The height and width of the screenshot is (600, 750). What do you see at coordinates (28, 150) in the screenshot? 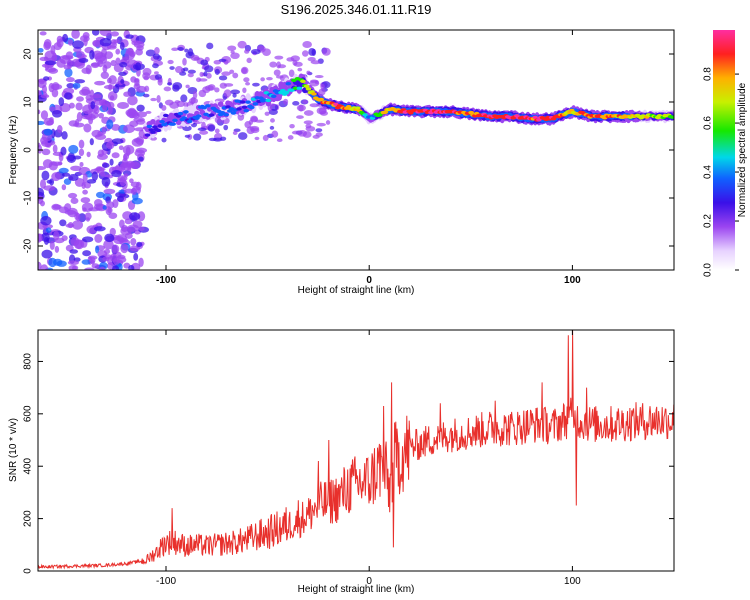
I see `y-tick-label: 0` at bounding box center [28, 150].